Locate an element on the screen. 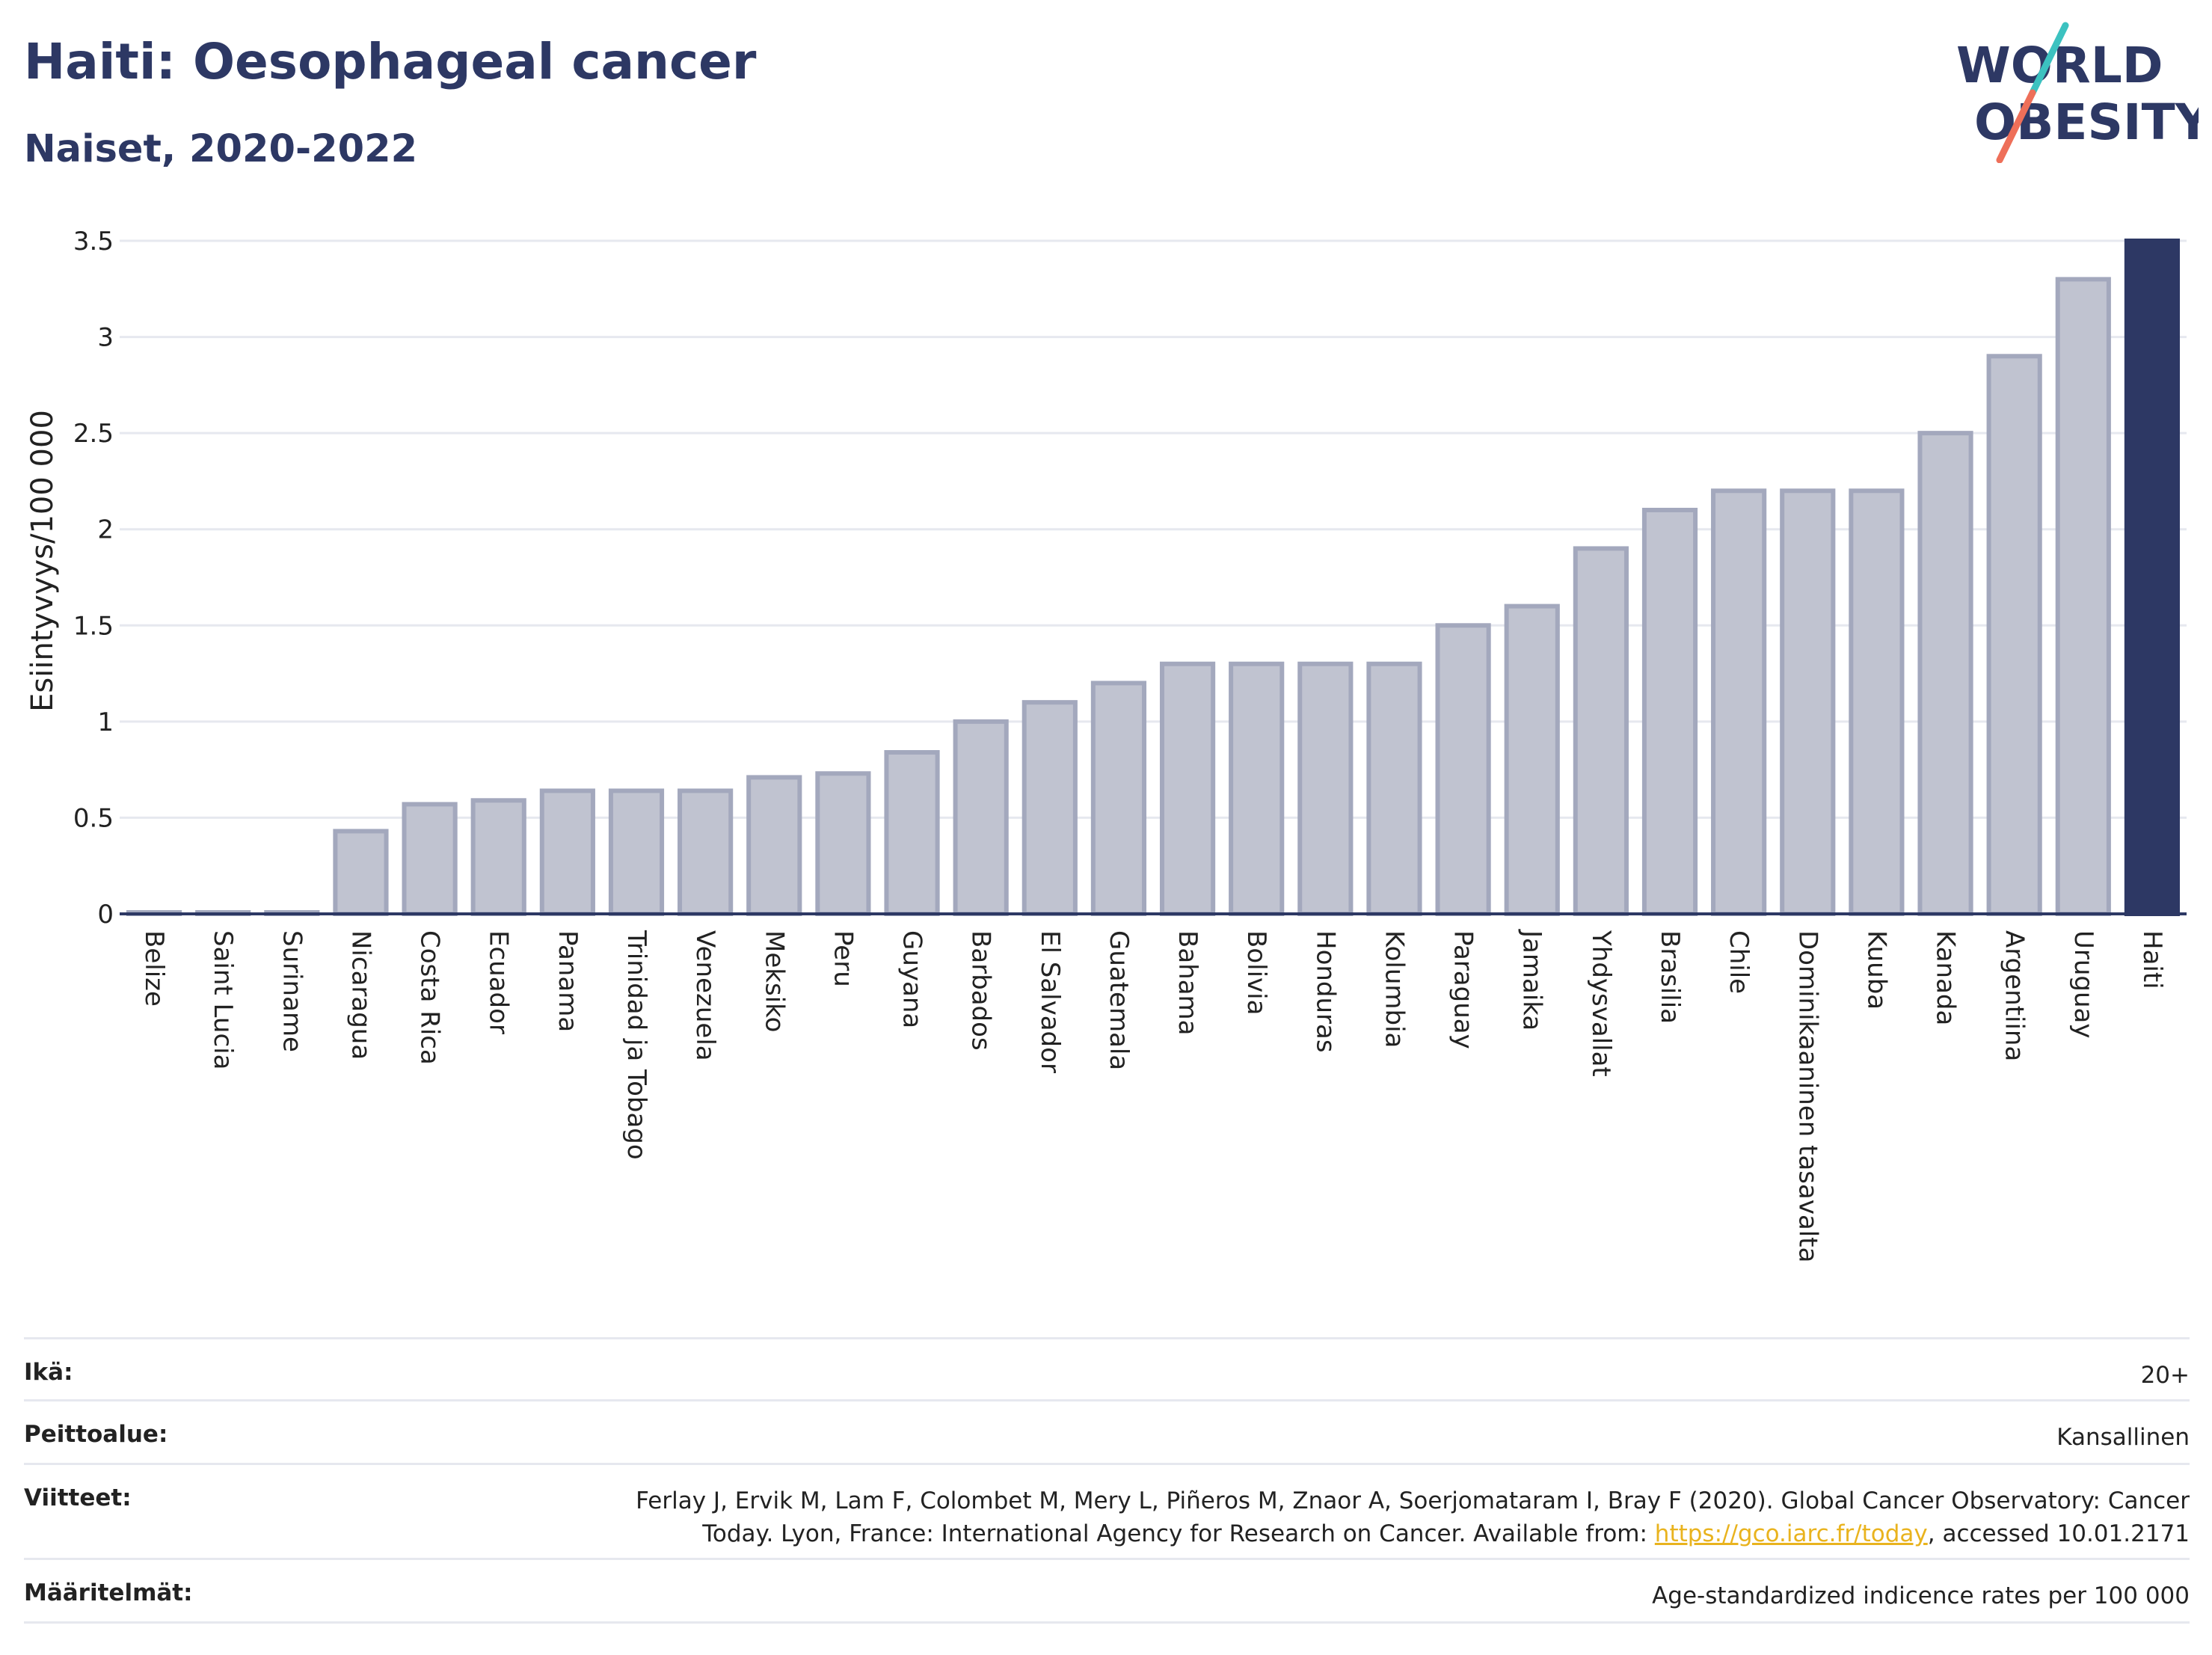 This screenshot has height=1655, width=2212. bar-uruguay is located at coordinates (2083, 596).